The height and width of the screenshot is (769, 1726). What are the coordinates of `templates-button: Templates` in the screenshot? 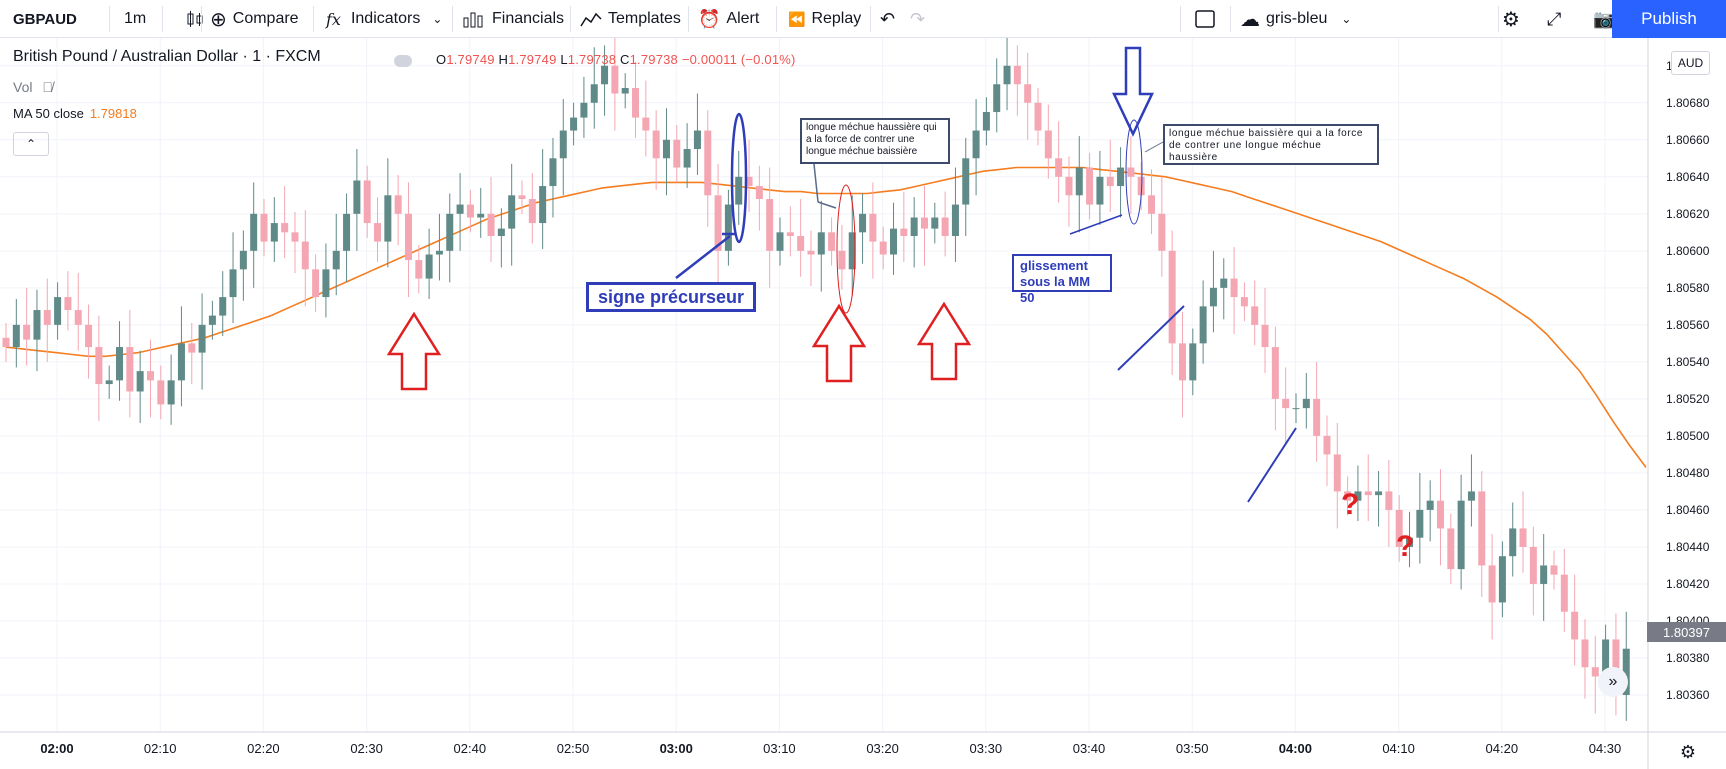 It's located at (630, 19).